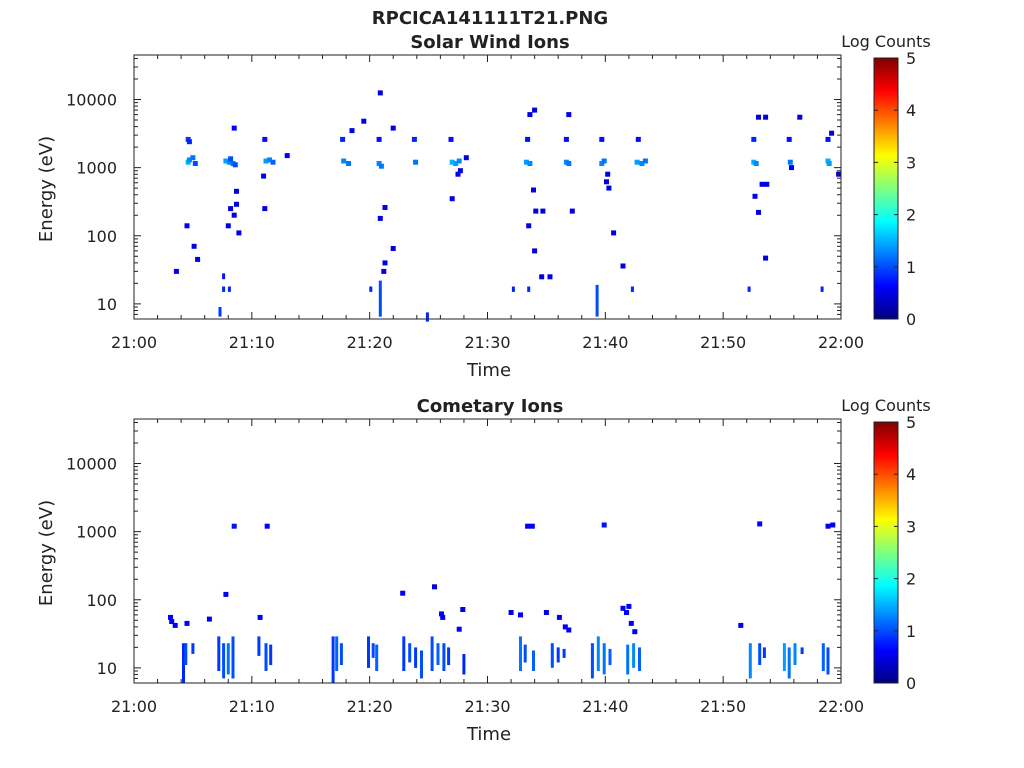 The image size is (1024, 768). Describe the element at coordinates (911, 579) in the screenshot. I see `colorbar-tick-label: 2` at that location.